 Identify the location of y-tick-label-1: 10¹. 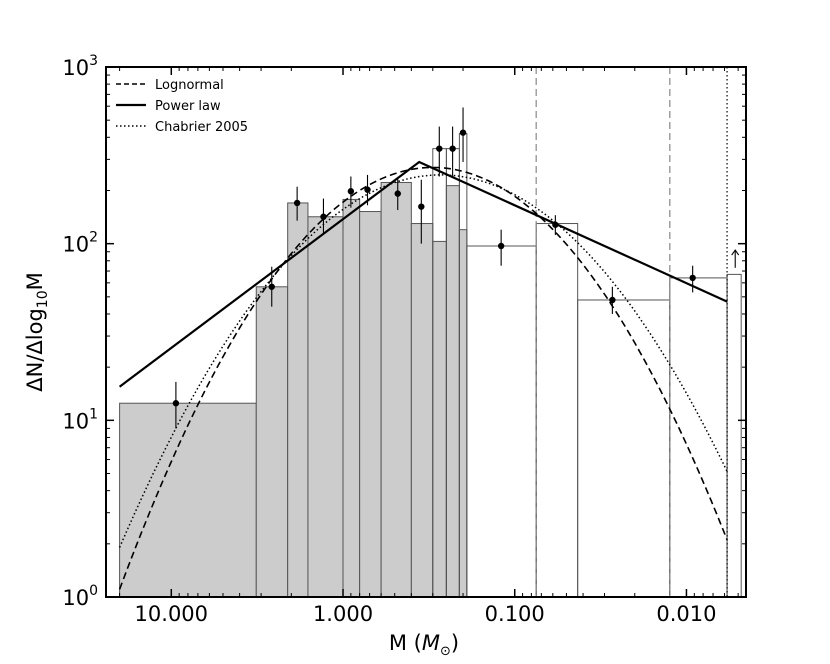
(80, 419).